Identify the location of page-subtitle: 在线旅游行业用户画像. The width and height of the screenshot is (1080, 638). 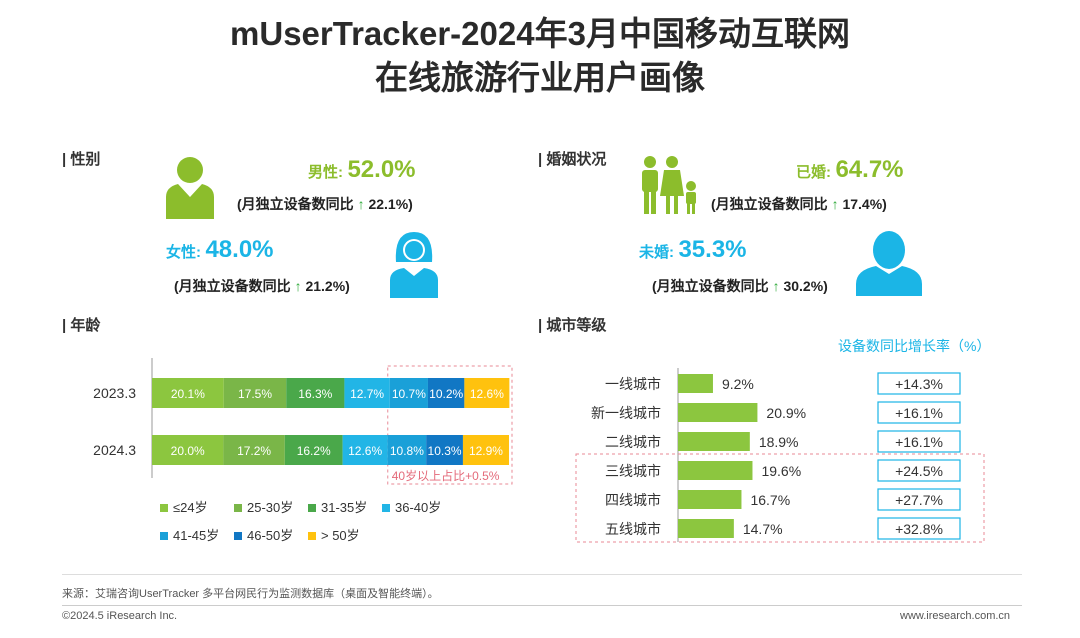
(540, 77).